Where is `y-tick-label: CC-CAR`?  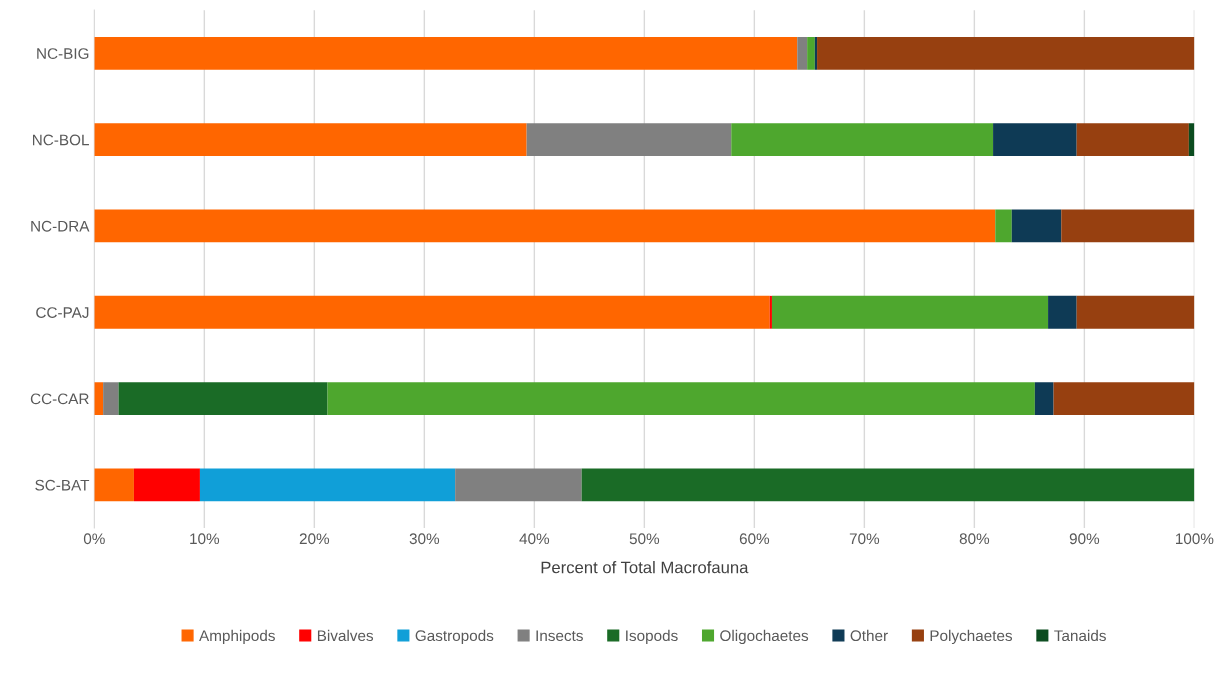 y-tick-label: CC-CAR is located at coordinates (59, 399).